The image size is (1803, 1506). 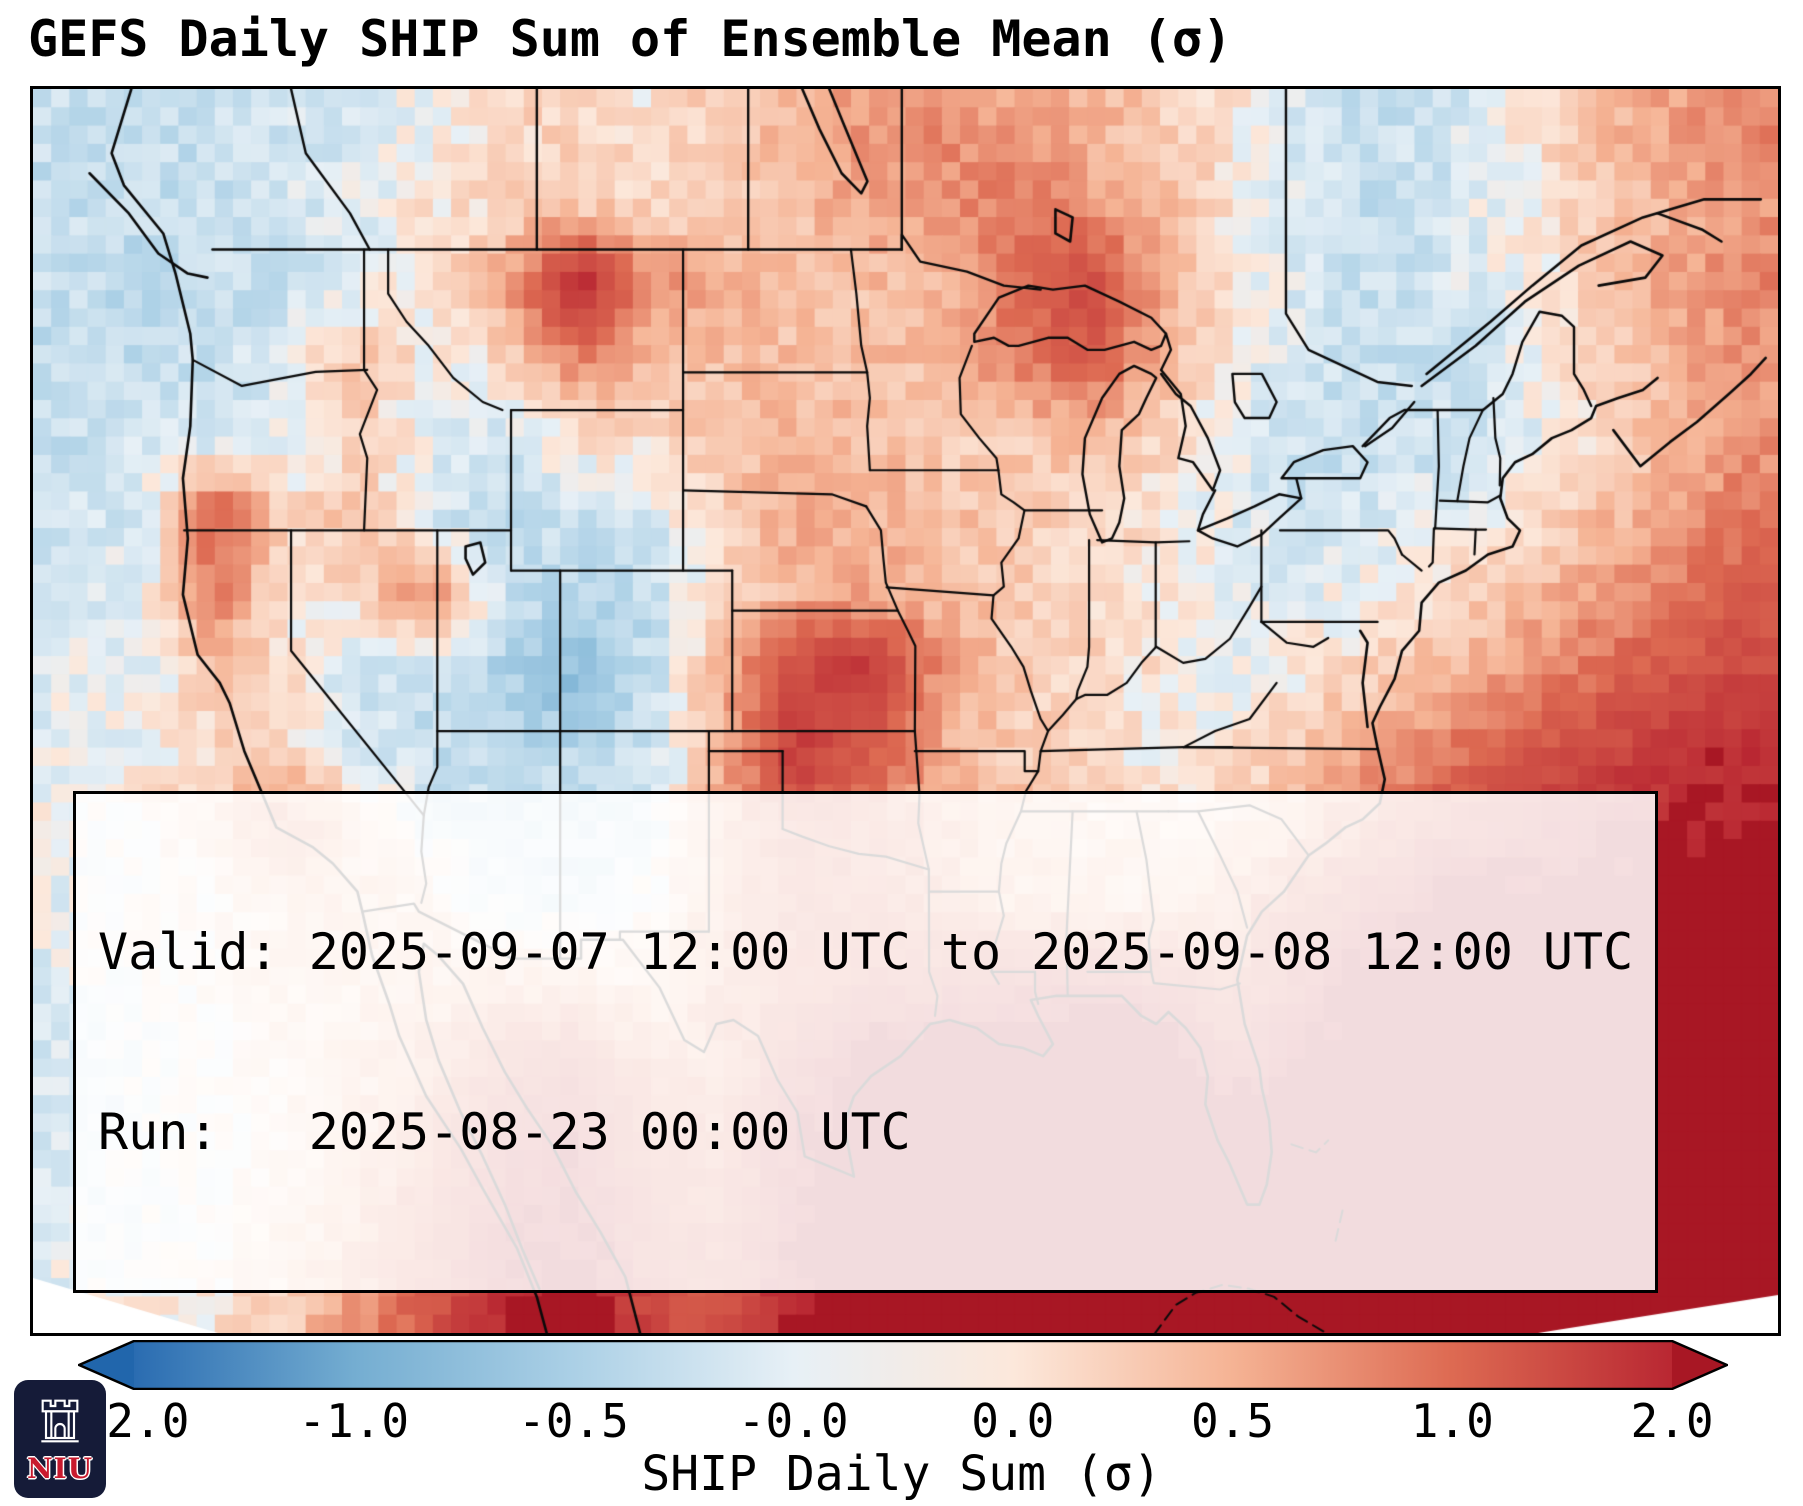 What do you see at coordinates (1233, 1421) in the screenshot?
I see `colorbar-tick-label: 0.5` at bounding box center [1233, 1421].